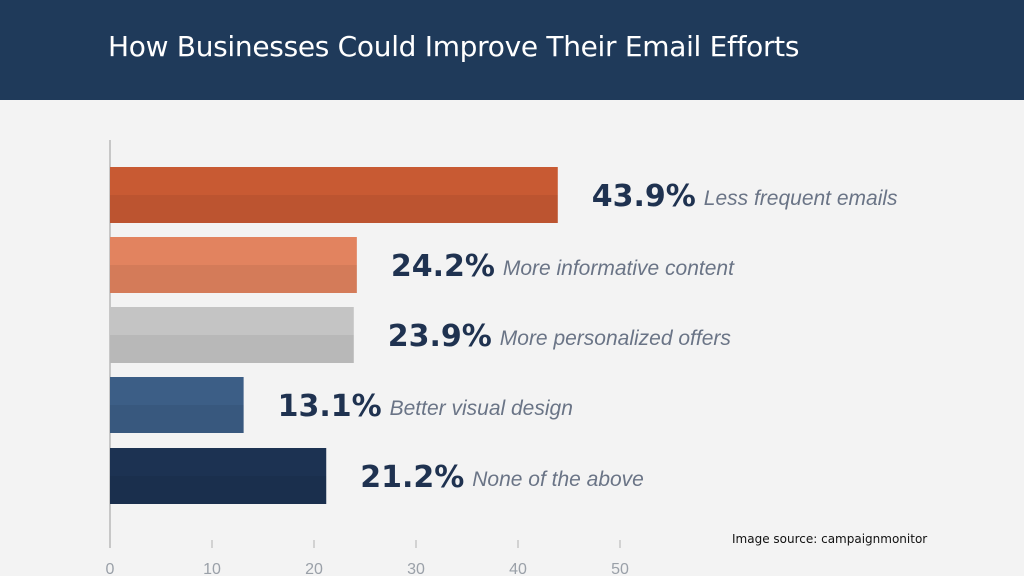 The width and height of the screenshot is (1024, 576). I want to click on bar-value-label: 43.9%, so click(644, 196).